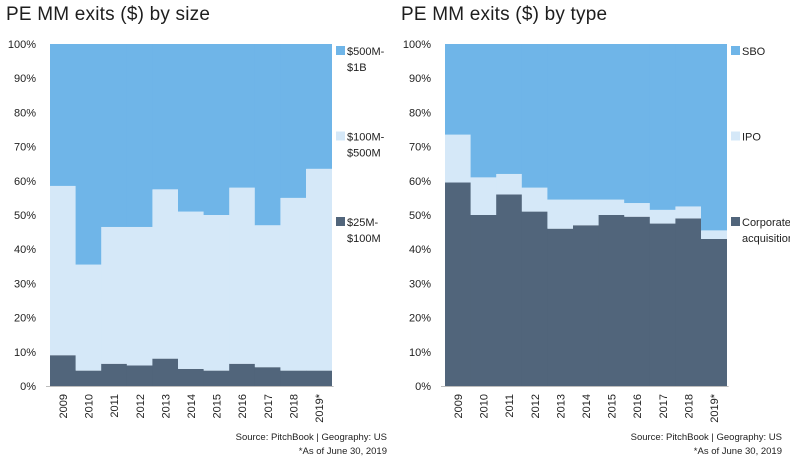 This screenshot has width=790, height=461. What do you see at coordinates (561, 406) in the screenshot?
I see `x-tick-label: 2013` at bounding box center [561, 406].